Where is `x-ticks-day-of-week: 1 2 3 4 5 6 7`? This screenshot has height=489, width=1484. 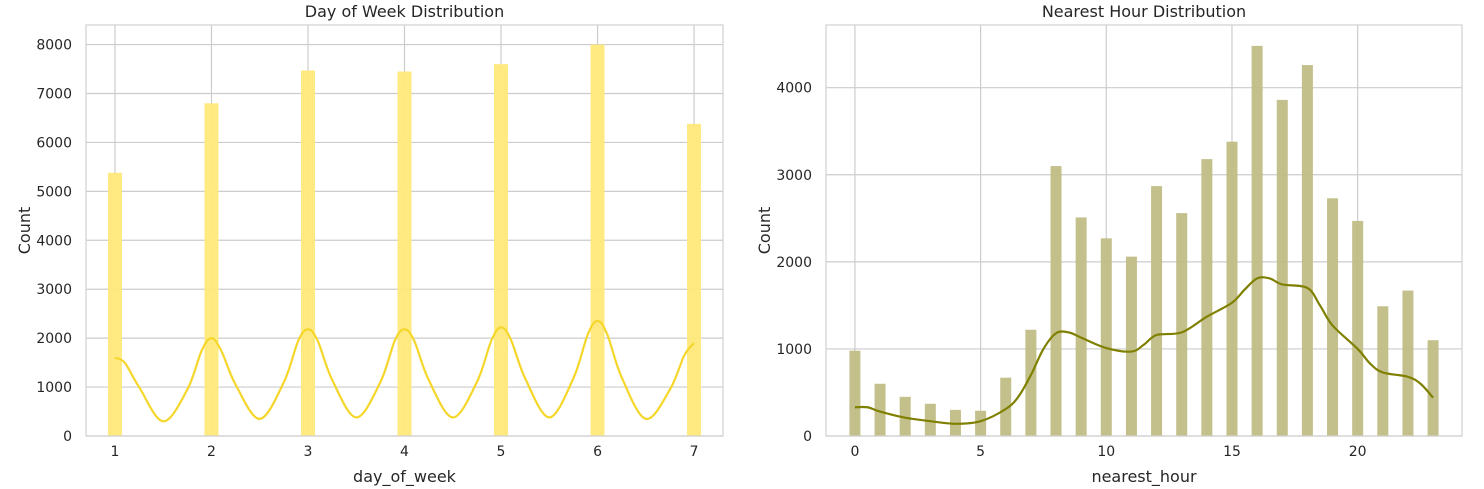
x-ticks-day-of-week: 1 2 3 4 5 6 7 is located at coordinates (404, 452).